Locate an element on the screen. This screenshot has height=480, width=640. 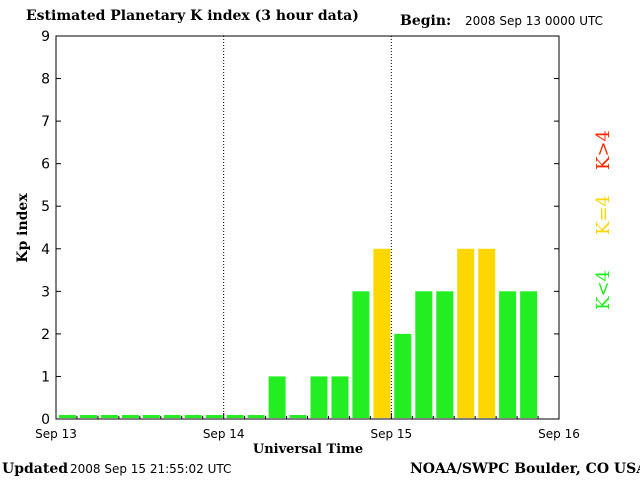
y-tick-label: 7 is located at coordinates (45, 122).